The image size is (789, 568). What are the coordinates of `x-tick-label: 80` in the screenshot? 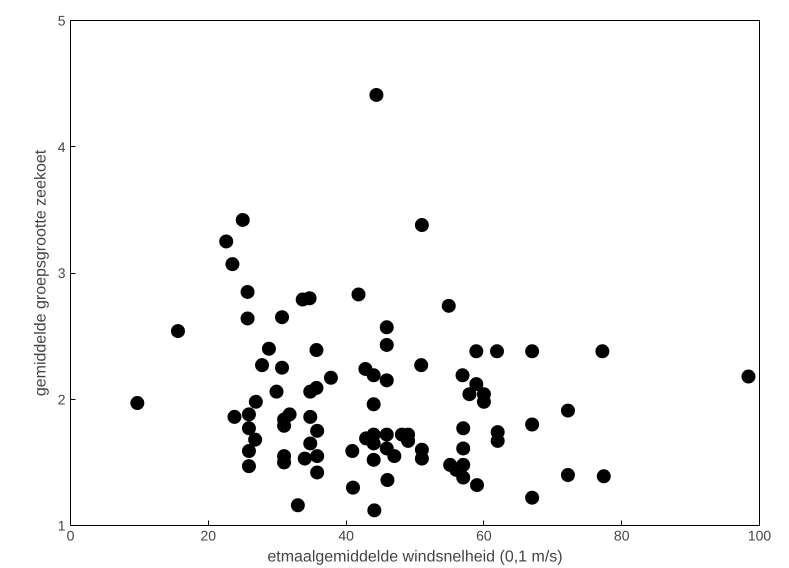 It's located at (622, 536).